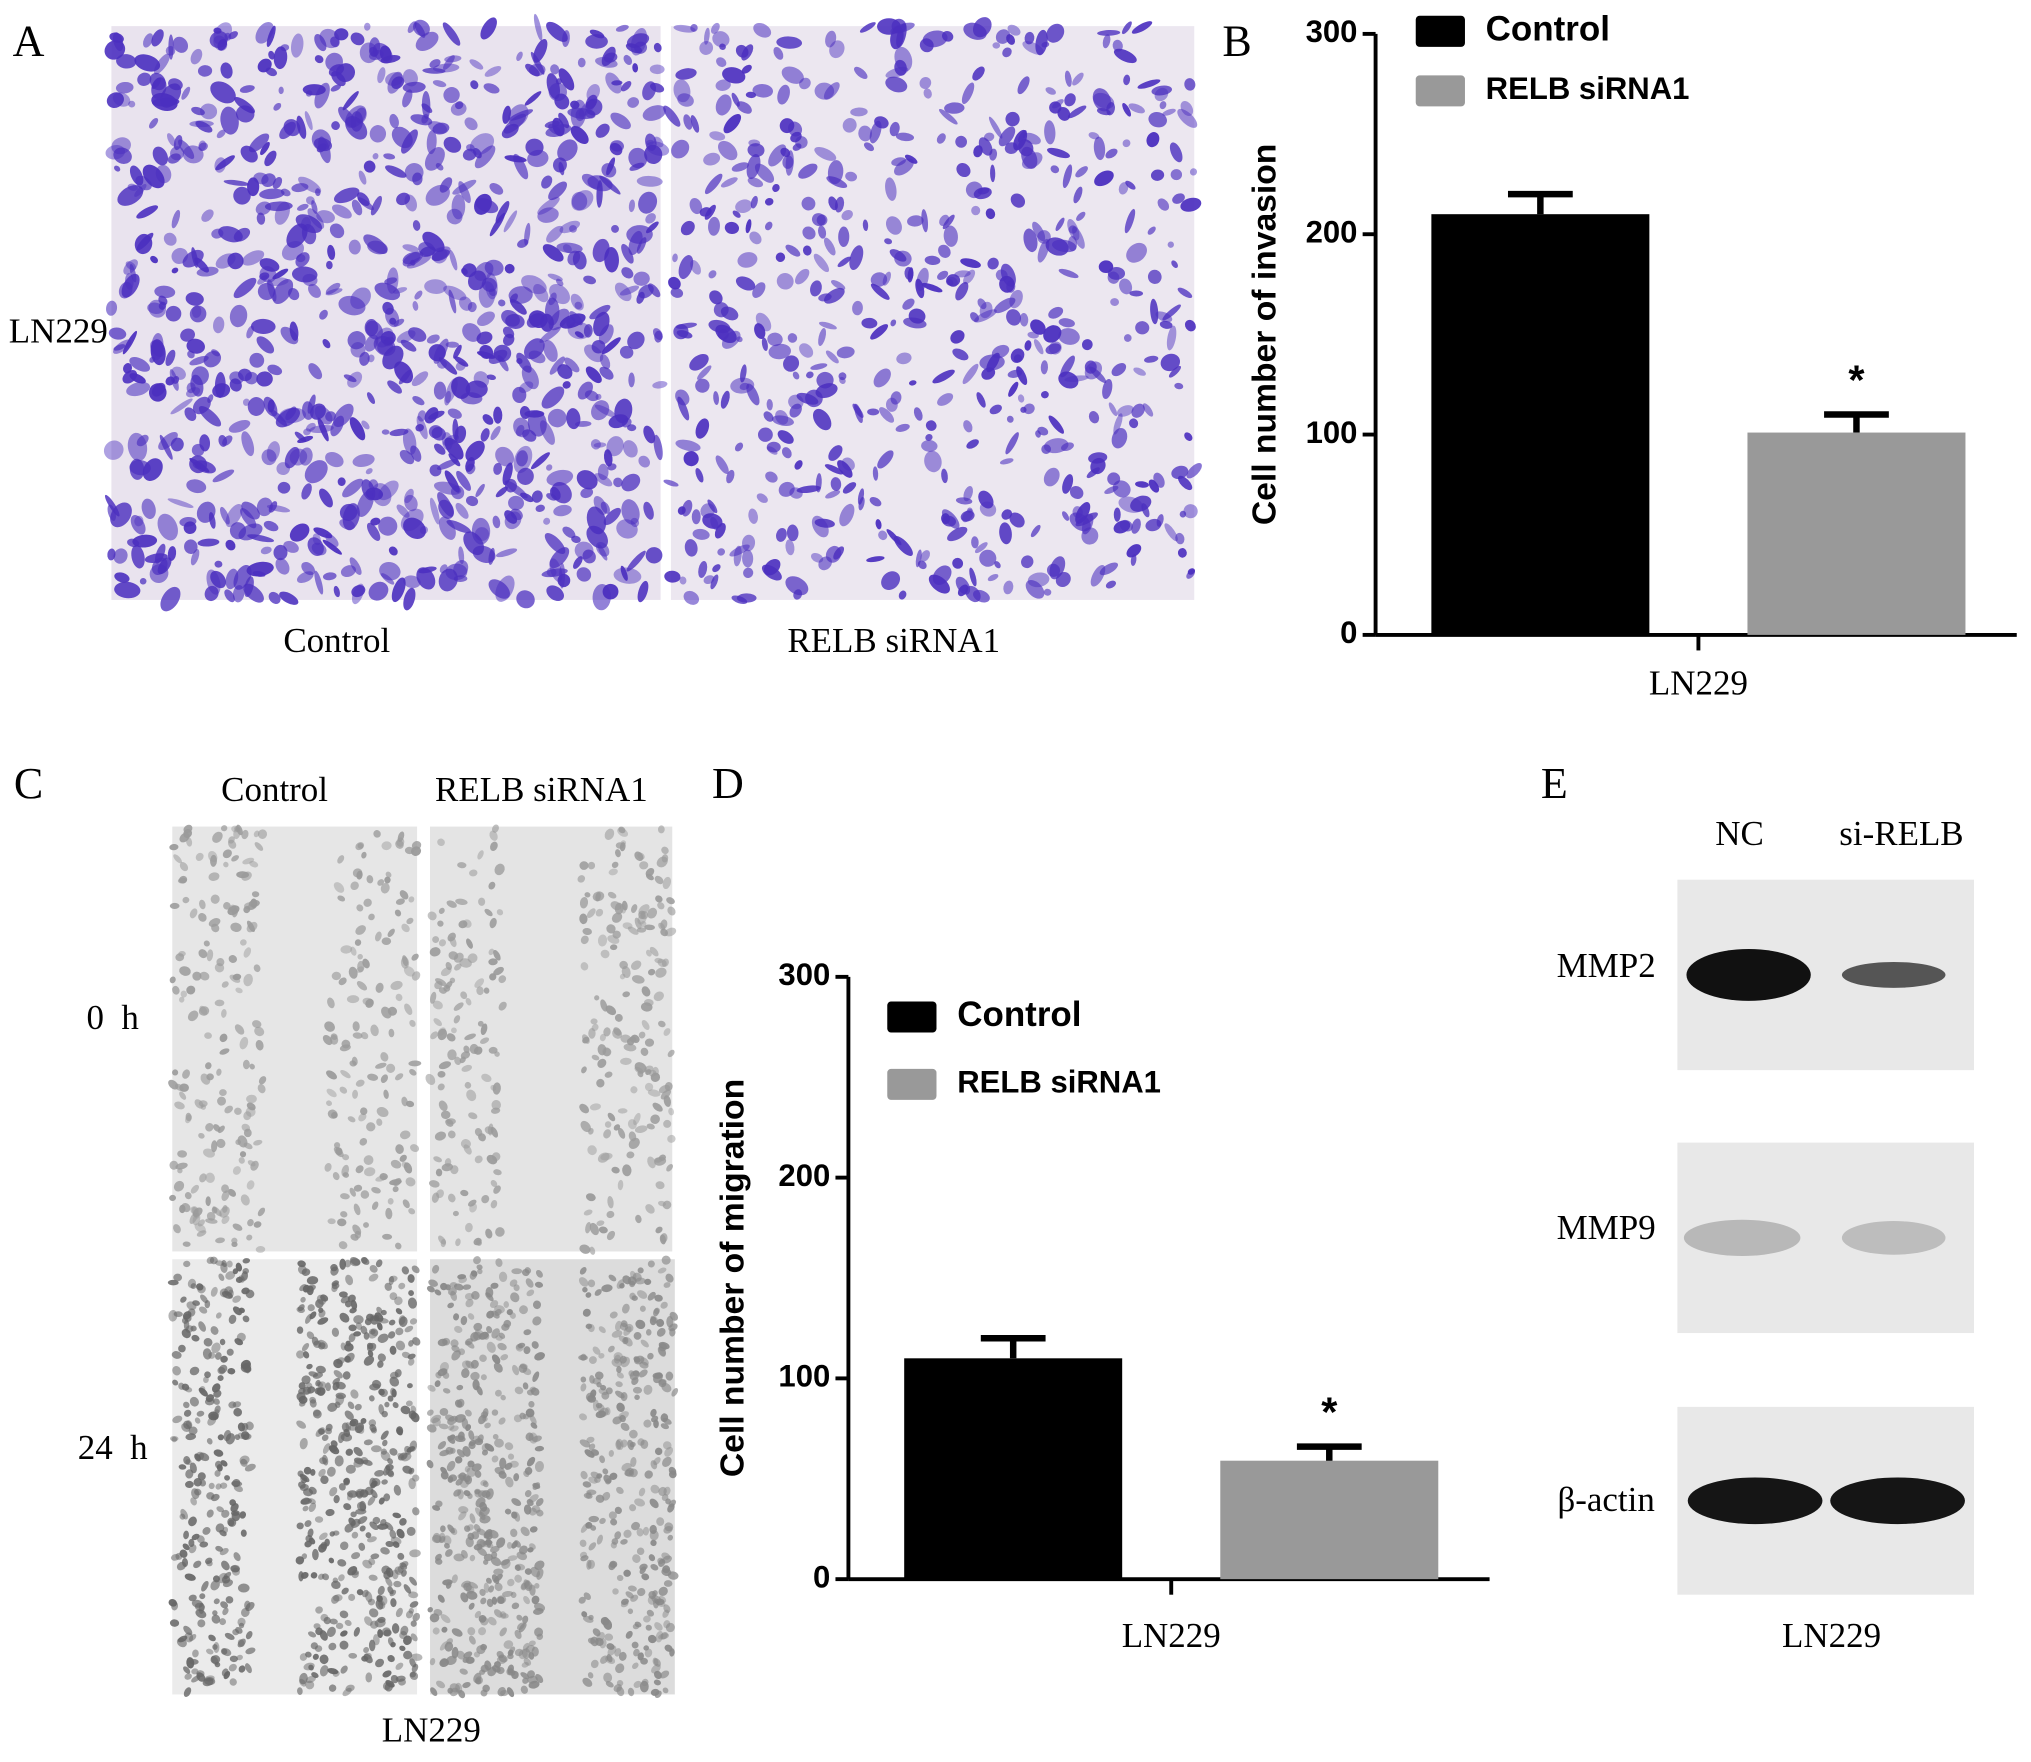 This screenshot has width=2031, height=1762. What do you see at coordinates (1013, 1346) in the screenshot?
I see `error-bar` at bounding box center [1013, 1346].